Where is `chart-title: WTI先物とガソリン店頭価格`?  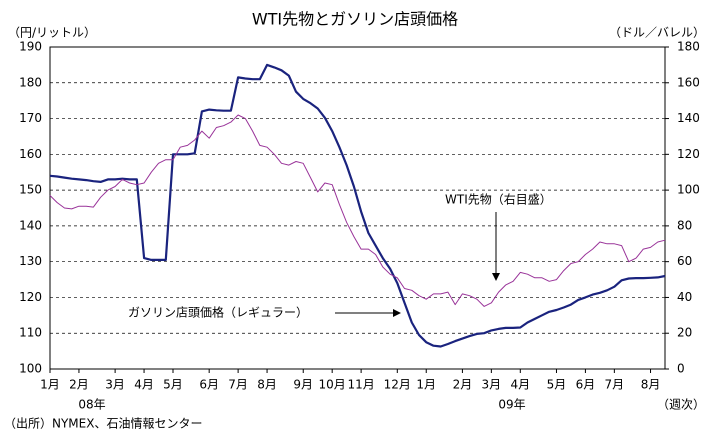
chart-title: WTI先物とガソリン店頭価格 is located at coordinates (355, 19).